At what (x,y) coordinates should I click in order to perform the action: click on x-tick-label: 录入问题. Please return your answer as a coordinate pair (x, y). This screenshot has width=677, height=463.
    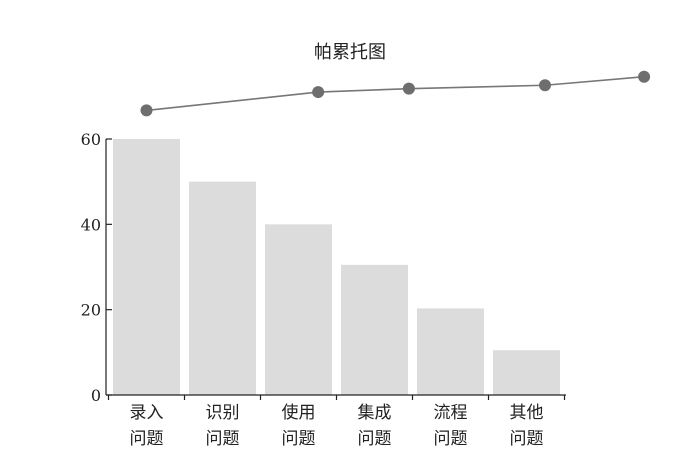
    Looking at the image, I should click on (147, 426).